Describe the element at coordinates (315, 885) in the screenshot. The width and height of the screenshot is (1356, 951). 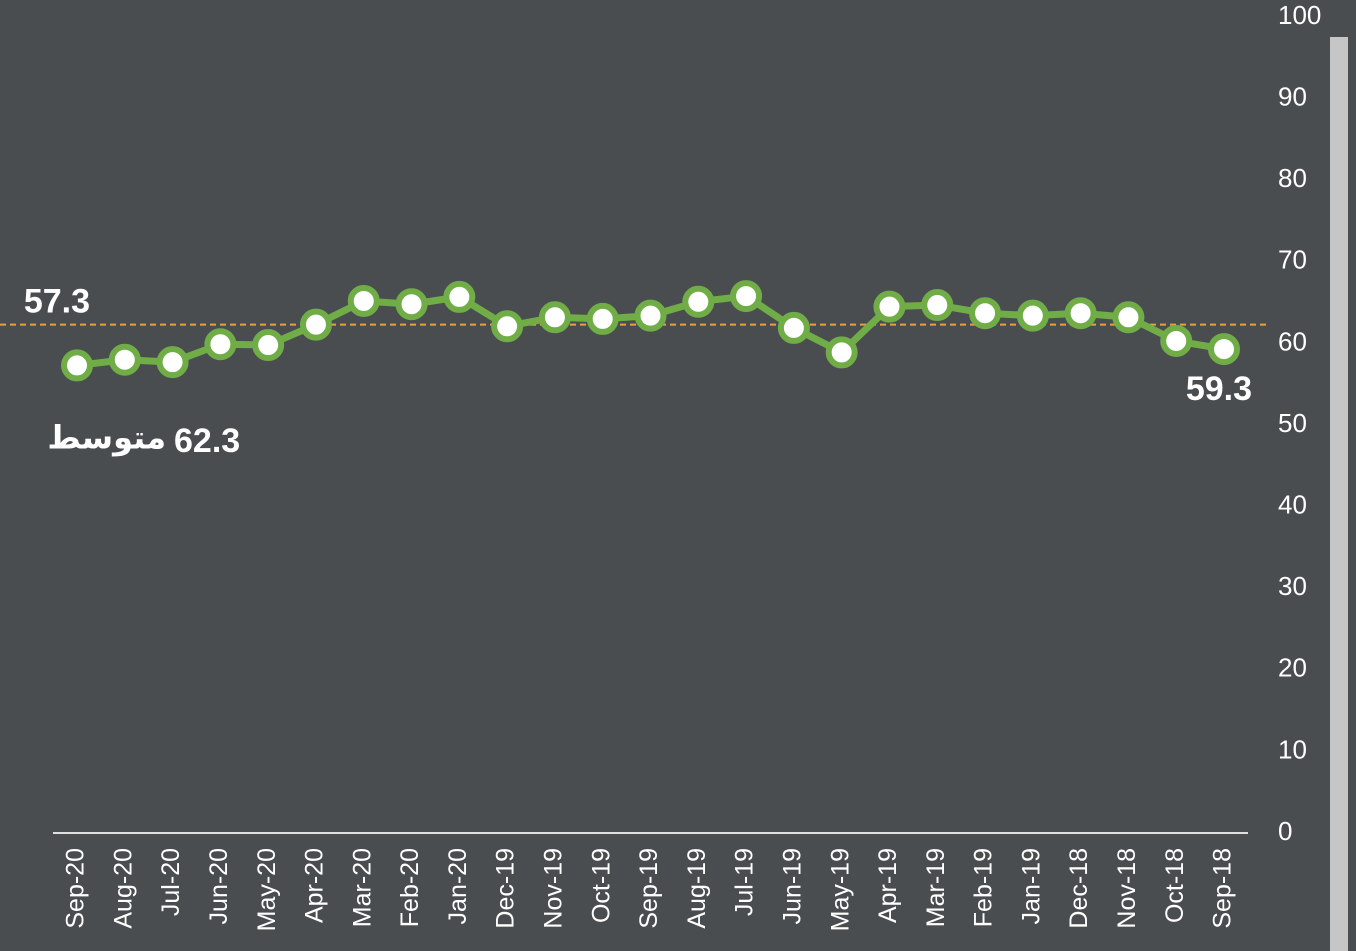
I see `x-tick-label: Apr-20` at that location.